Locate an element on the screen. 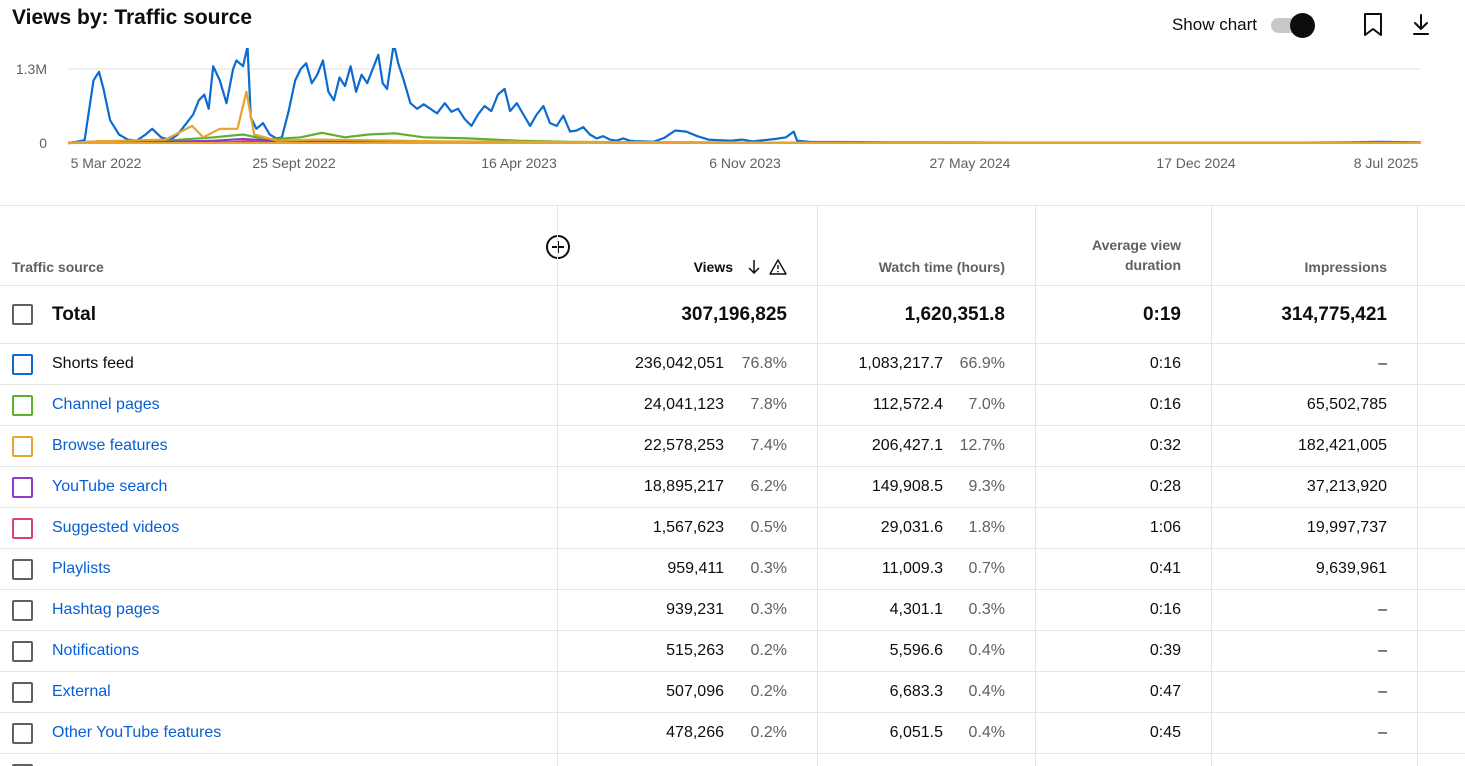  bookmark-icon is located at coordinates (1373, 25).